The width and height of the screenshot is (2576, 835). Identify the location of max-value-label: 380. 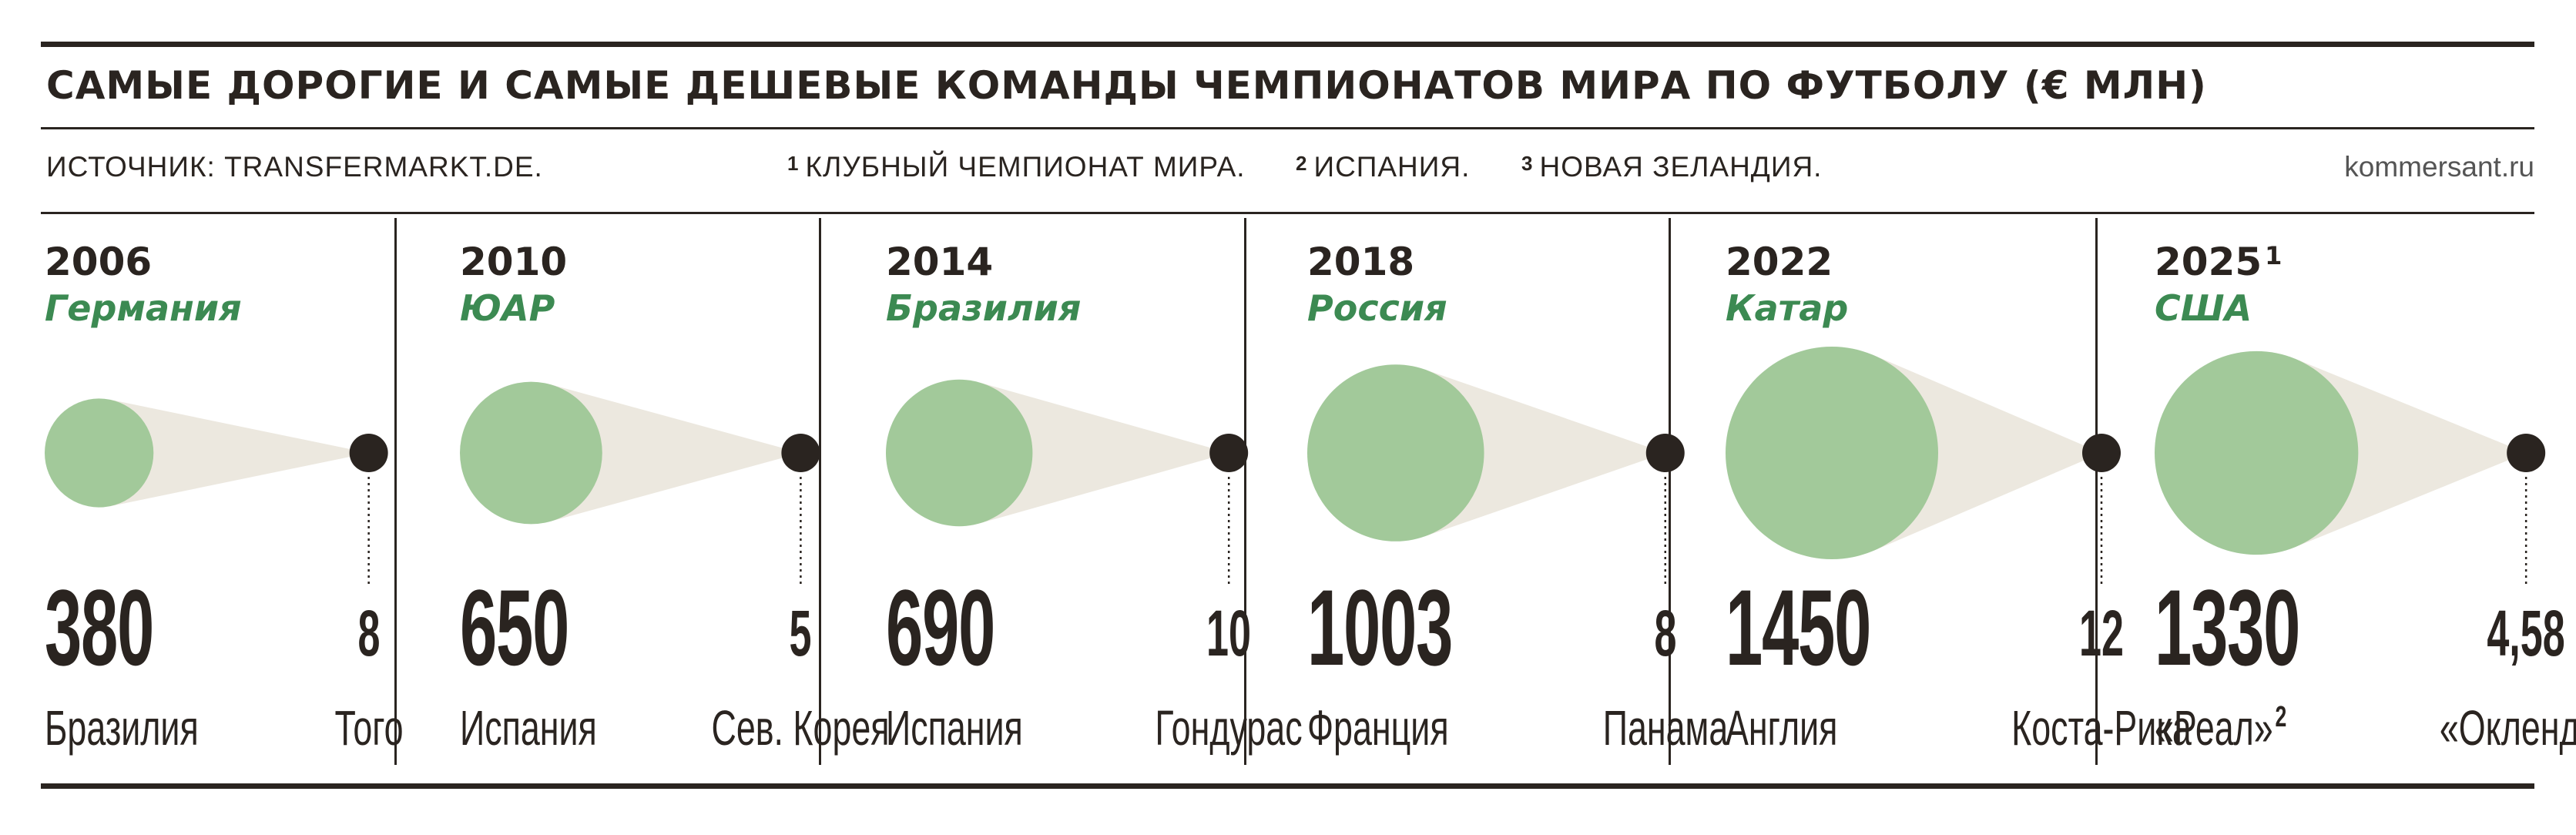
(99, 627).